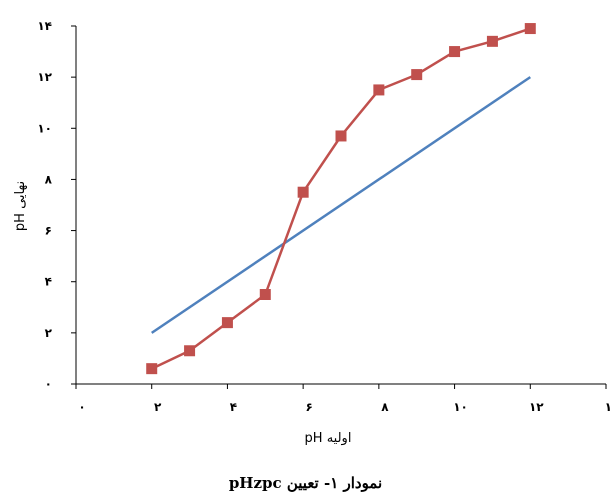 This screenshot has height=503, width=611. Describe the element at coordinates (20, 206) in the screenshot. I see `y-axis-label: pH نهایی` at that location.